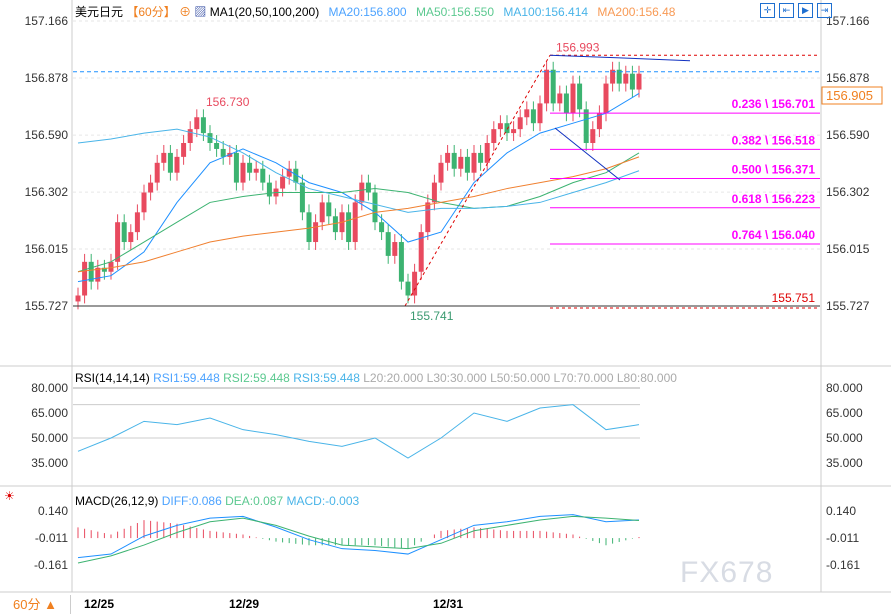  I want to click on zoom-in-icon: ⇤, so click(786, 10).